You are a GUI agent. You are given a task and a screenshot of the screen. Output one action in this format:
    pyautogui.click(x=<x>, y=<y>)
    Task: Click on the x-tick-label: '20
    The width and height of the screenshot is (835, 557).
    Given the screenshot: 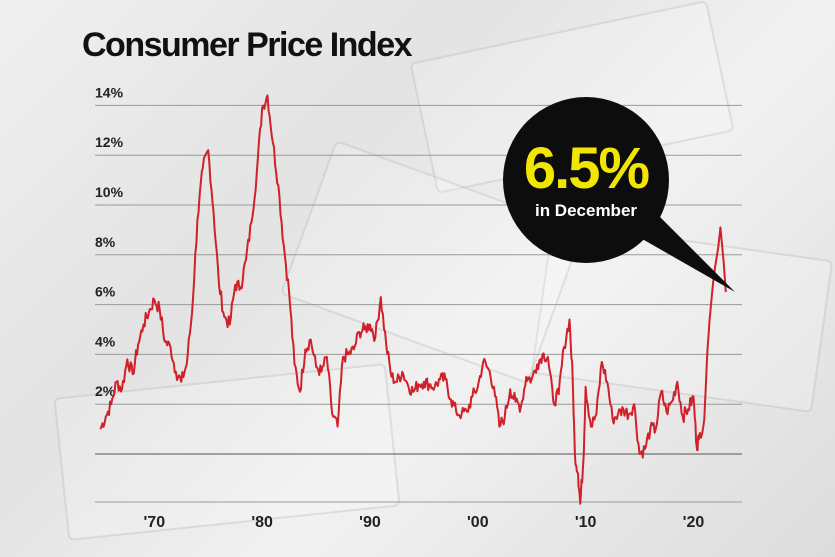 What is the action you would take?
    pyautogui.click(x=694, y=522)
    